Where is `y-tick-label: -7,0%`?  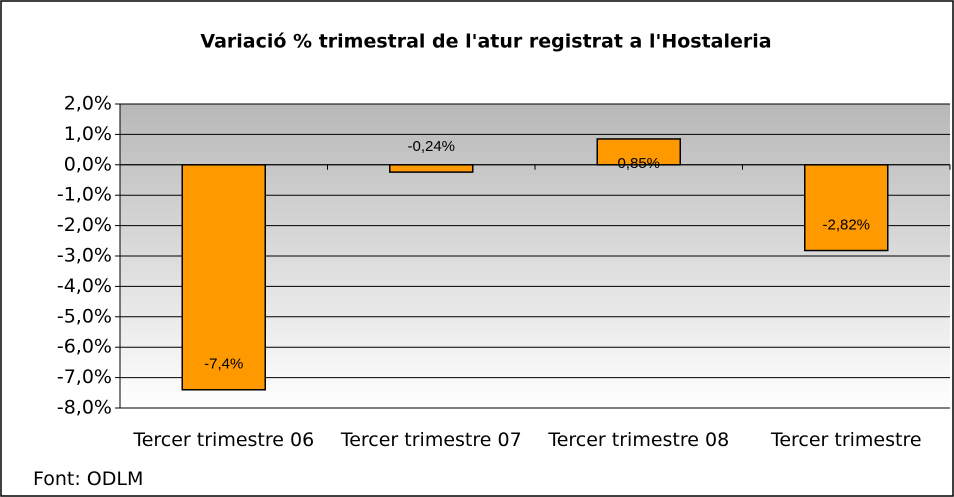
y-tick-label: -7,0% is located at coordinates (84, 377).